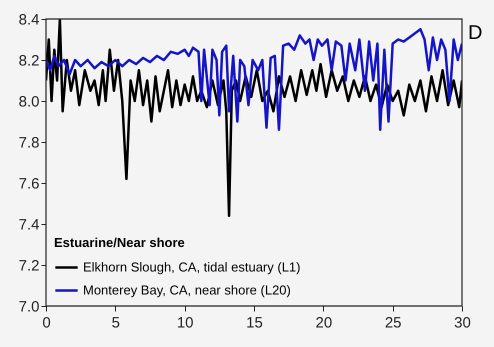 The width and height of the screenshot is (494, 347). Describe the element at coordinates (29, 307) in the screenshot. I see `y-tick-label: 7.0` at that location.